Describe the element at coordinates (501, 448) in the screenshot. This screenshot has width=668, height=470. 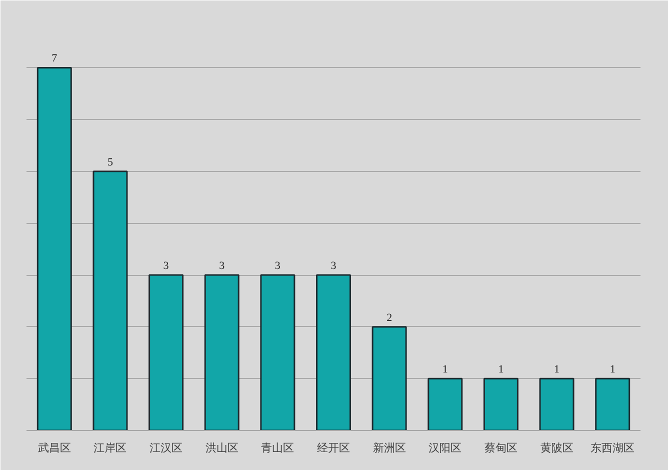
I see `x-tick-label: 蔡甸区` at that location.